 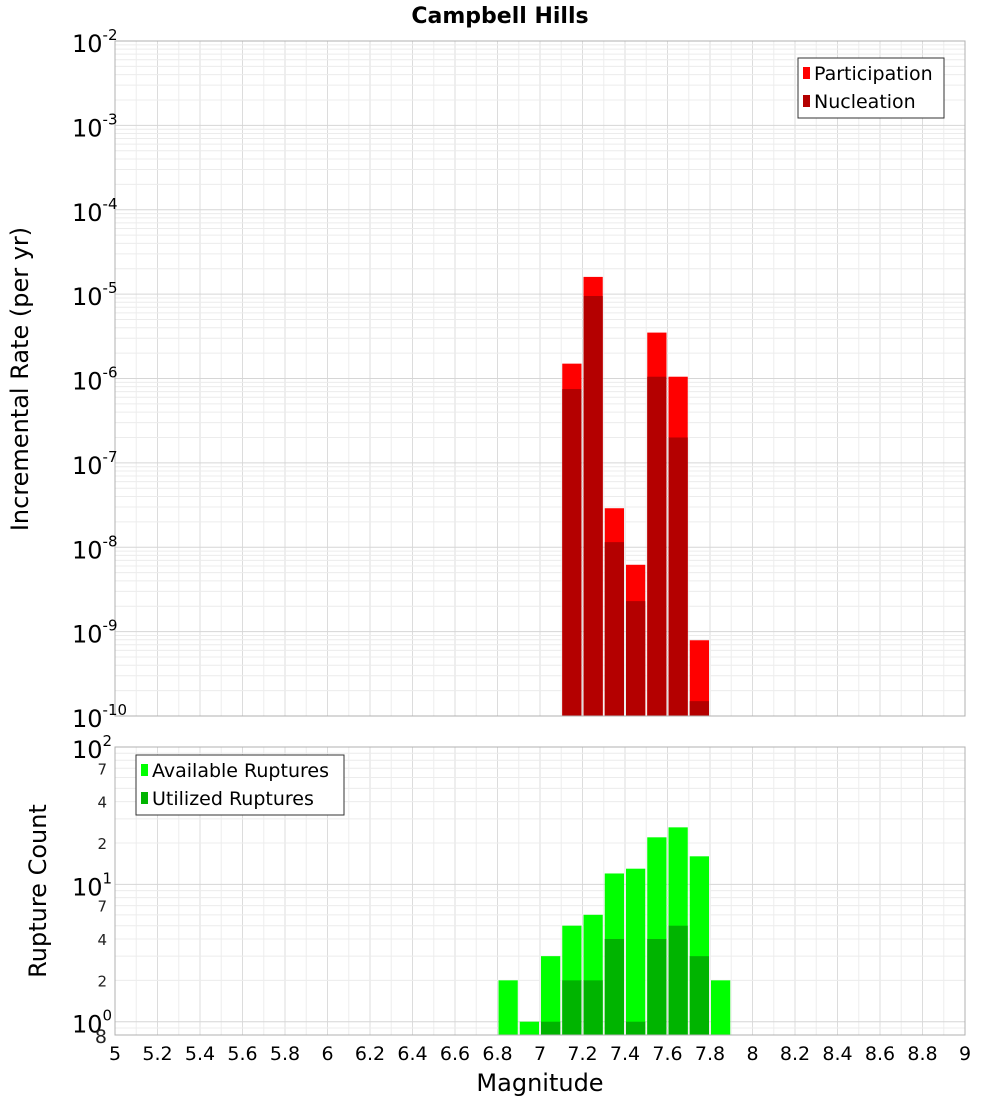 What do you see at coordinates (837, 1054) in the screenshot?
I see `x-tick-label: 8.4` at bounding box center [837, 1054].